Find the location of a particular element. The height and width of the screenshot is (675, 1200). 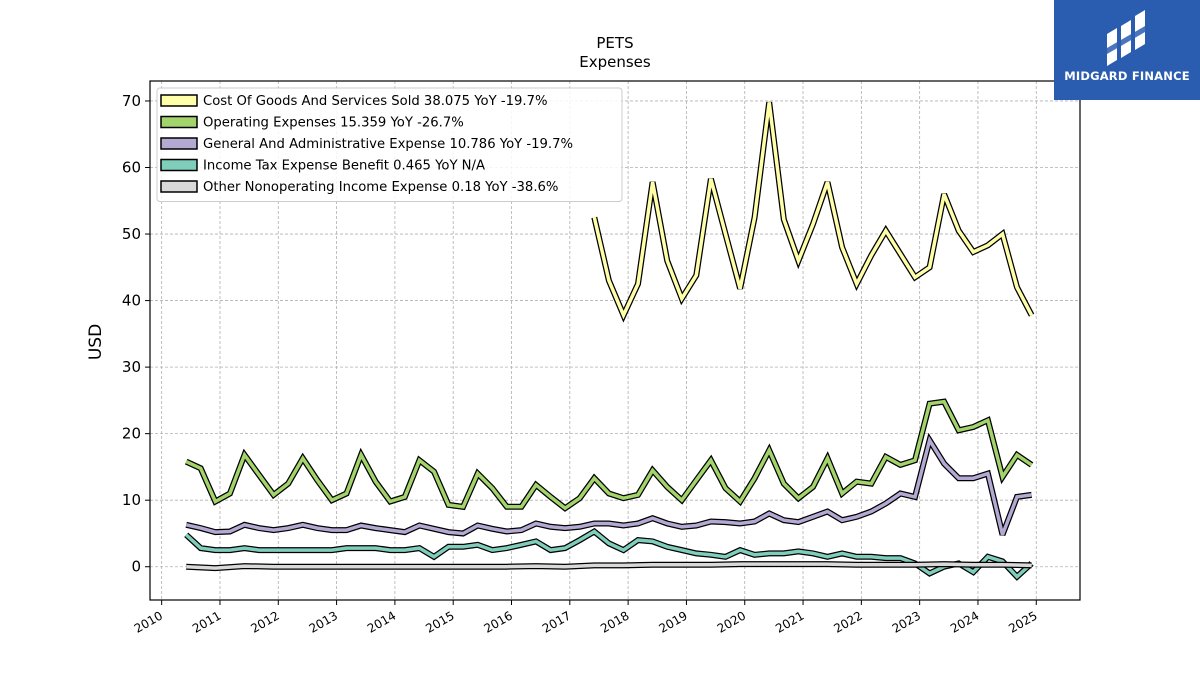

x-tick-label: 2017 is located at coordinates (556, 621).